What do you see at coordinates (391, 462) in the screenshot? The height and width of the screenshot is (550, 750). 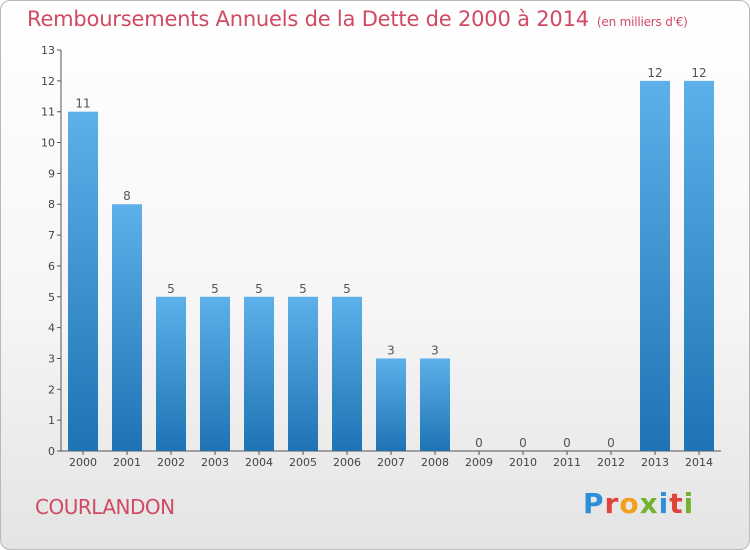 I see `x-tick-label: 2007` at bounding box center [391, 462].